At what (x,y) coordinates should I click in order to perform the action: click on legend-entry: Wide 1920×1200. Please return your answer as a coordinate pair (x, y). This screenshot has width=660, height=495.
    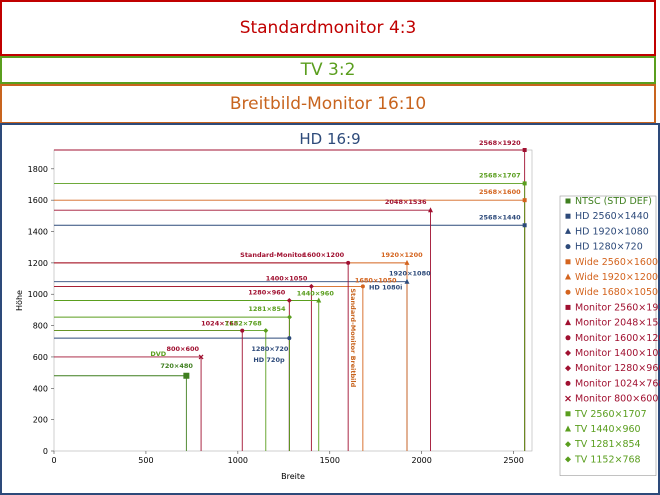
    Looking at the image, I should click on (616, 277).